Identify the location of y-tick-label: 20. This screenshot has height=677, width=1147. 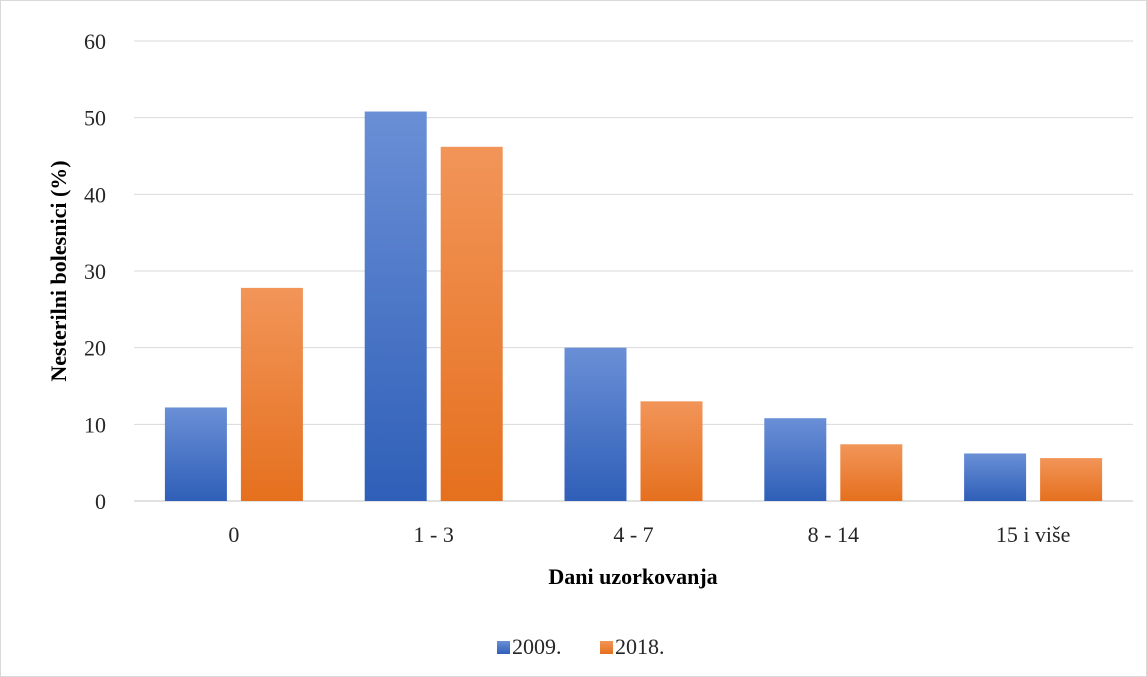
(95, 348).